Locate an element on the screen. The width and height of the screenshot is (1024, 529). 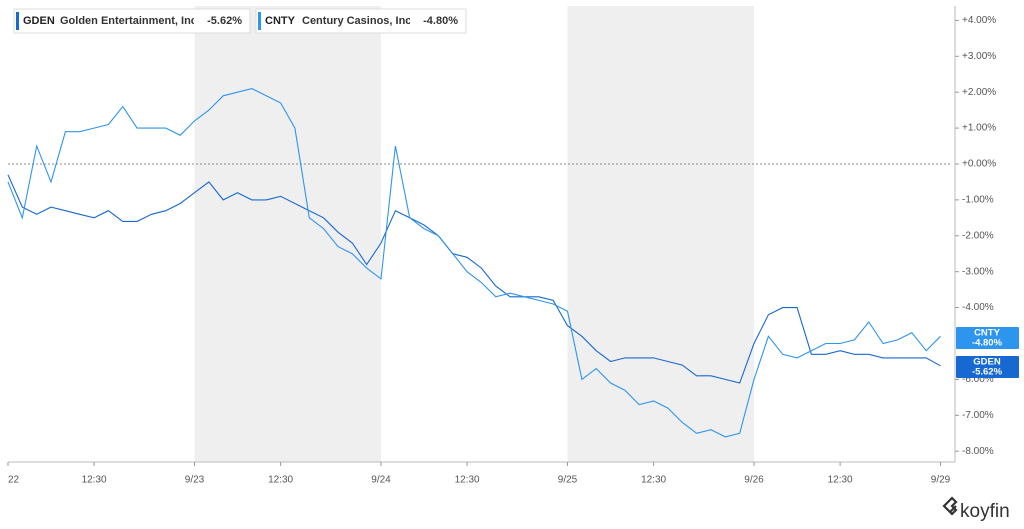
legend-name: Golden Entertainment, Inc. is located at coordinates (130, 21).